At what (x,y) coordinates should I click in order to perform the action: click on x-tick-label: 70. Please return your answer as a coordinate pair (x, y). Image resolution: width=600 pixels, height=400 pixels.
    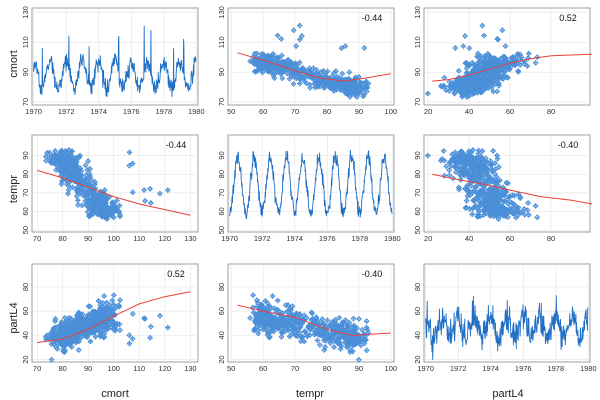
    Looking at the image, I should click on (37, 238).